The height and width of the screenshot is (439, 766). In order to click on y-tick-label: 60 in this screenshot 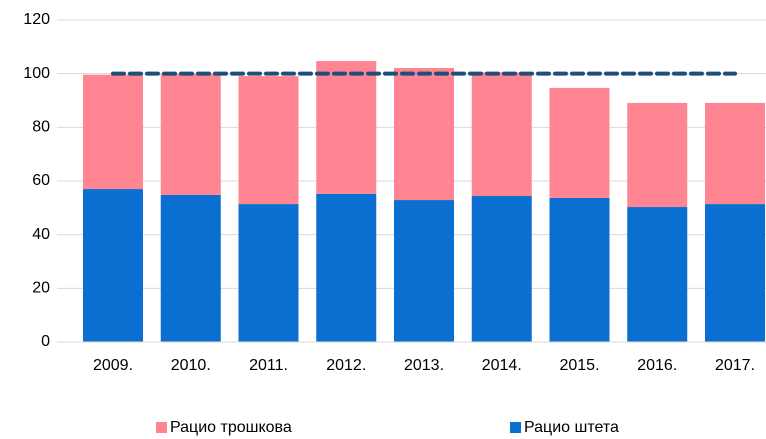, I will do `click(41, 180)`.